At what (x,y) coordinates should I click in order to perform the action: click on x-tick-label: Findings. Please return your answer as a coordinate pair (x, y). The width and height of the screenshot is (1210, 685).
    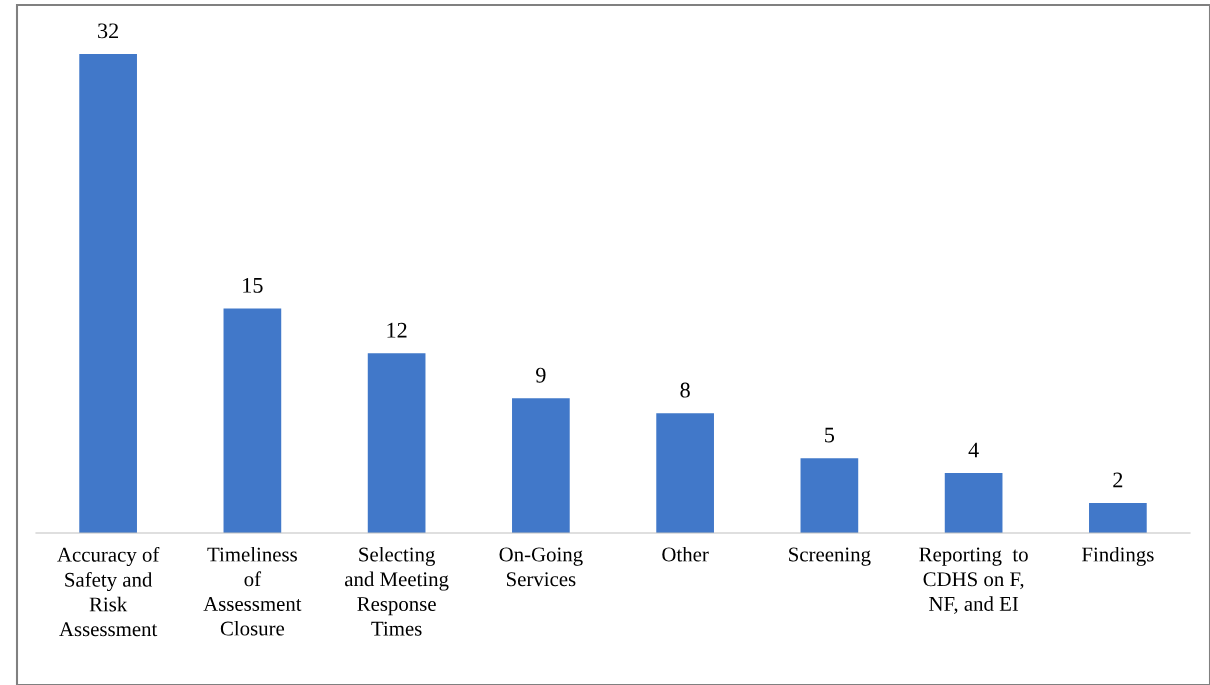
    Looking at the image, I should click on (1118, 556).